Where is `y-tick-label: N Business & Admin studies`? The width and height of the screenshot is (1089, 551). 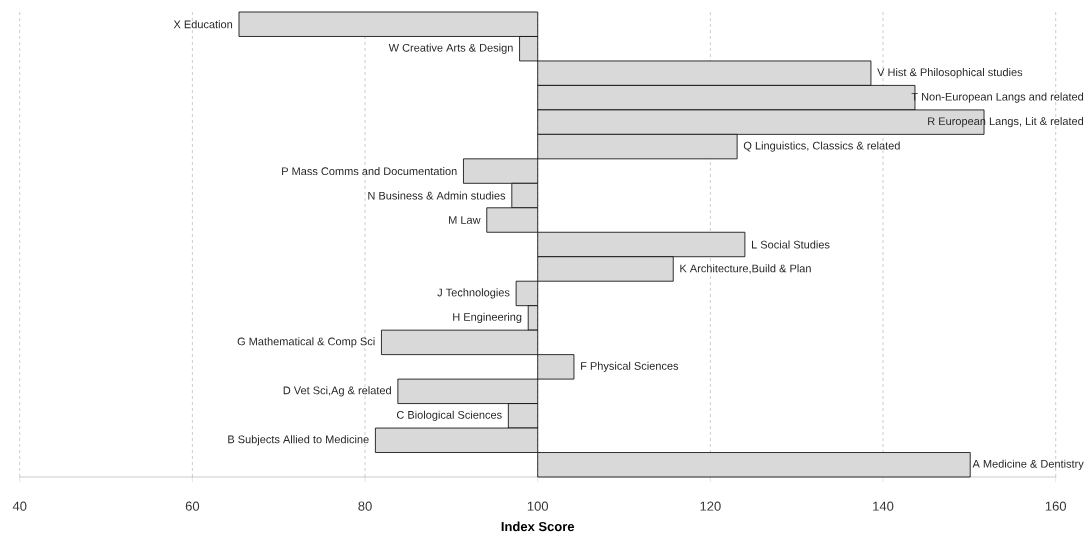
y-tick-label: N Business & Admin studies is located at coordinates (437, 195).